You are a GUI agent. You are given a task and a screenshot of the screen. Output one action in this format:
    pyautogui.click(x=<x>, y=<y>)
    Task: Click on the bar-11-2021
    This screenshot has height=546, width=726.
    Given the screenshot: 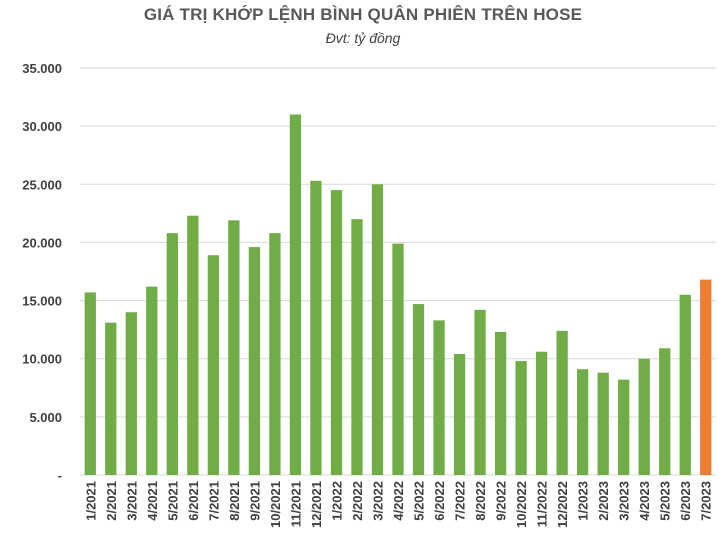 What is the action you would take?
    pyautogui.click(x=295, y=294)
    